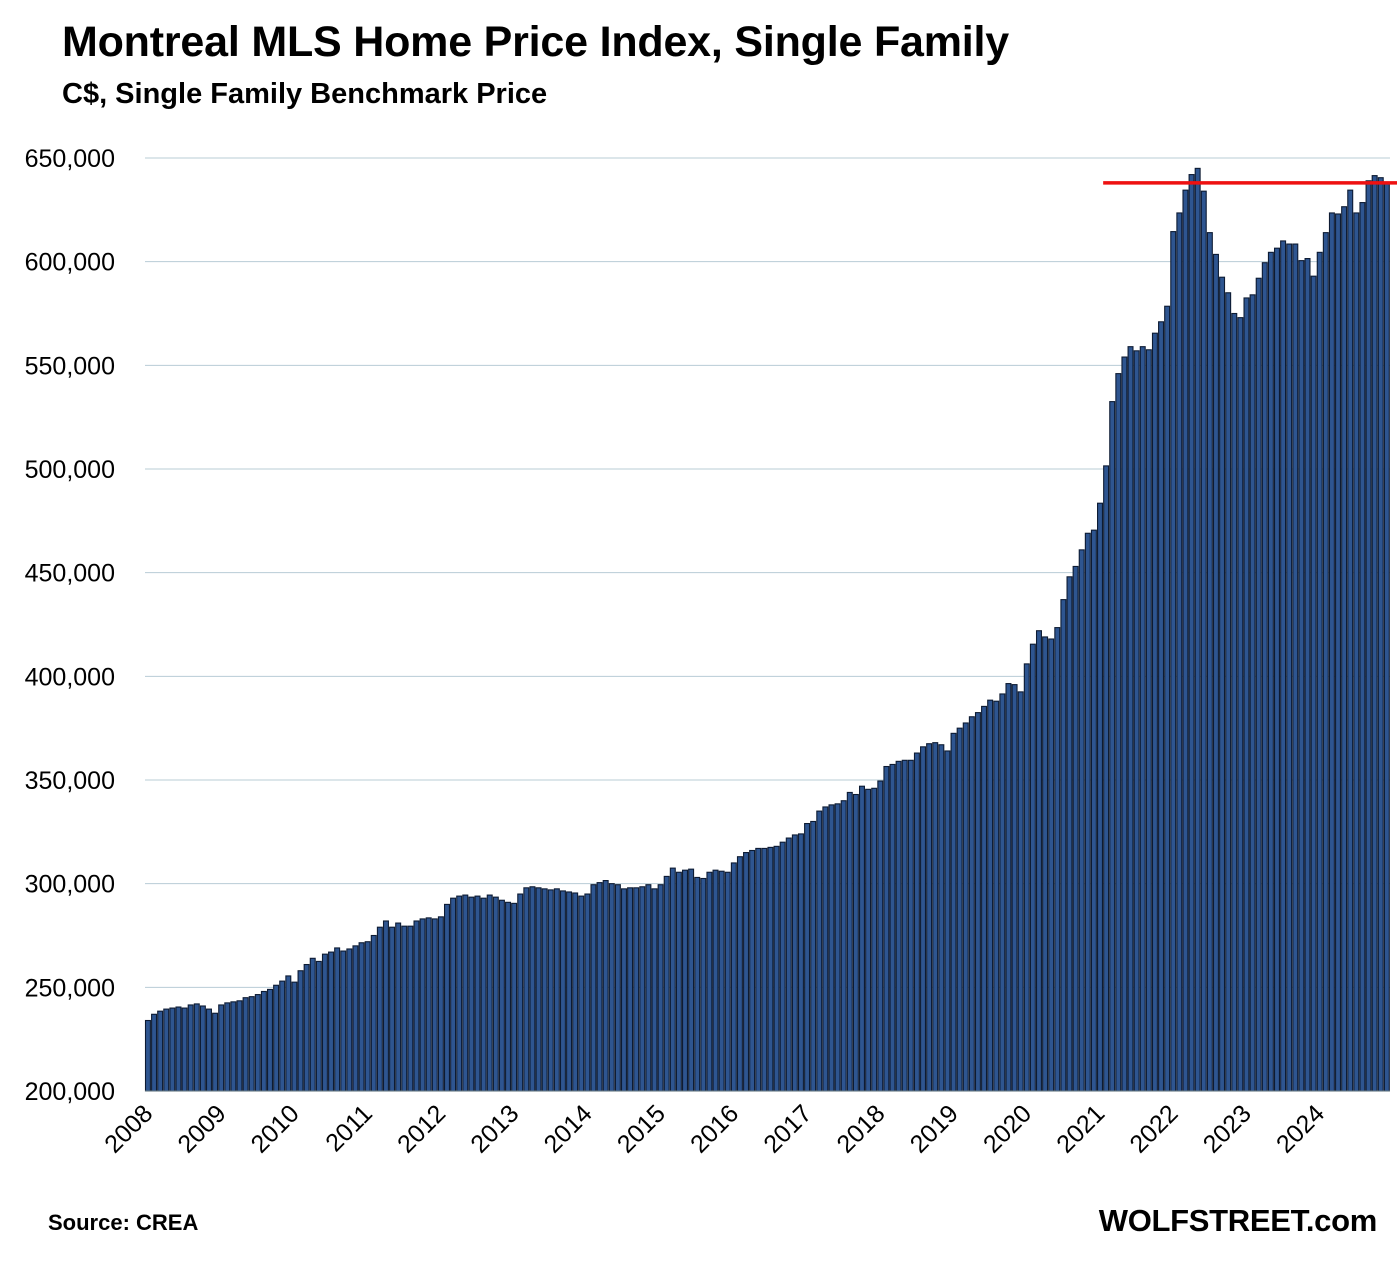  Describe the element at coordinates (201, 1128) in the screenshot. I see `x-tick-label: 2009` at that location.